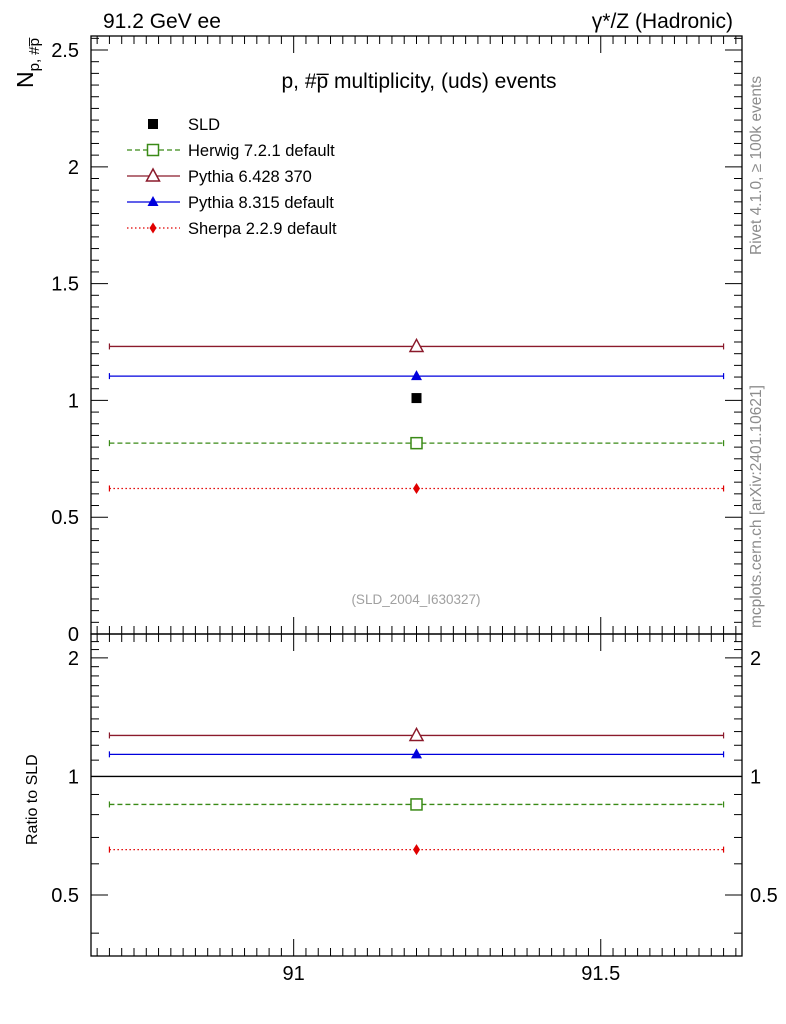 The image size is (786, 1024). What do you see at coordinates (65, 896) in the screenshot?
I see `ratio-tick-label: 0.5` at bounding box center [65, 896].